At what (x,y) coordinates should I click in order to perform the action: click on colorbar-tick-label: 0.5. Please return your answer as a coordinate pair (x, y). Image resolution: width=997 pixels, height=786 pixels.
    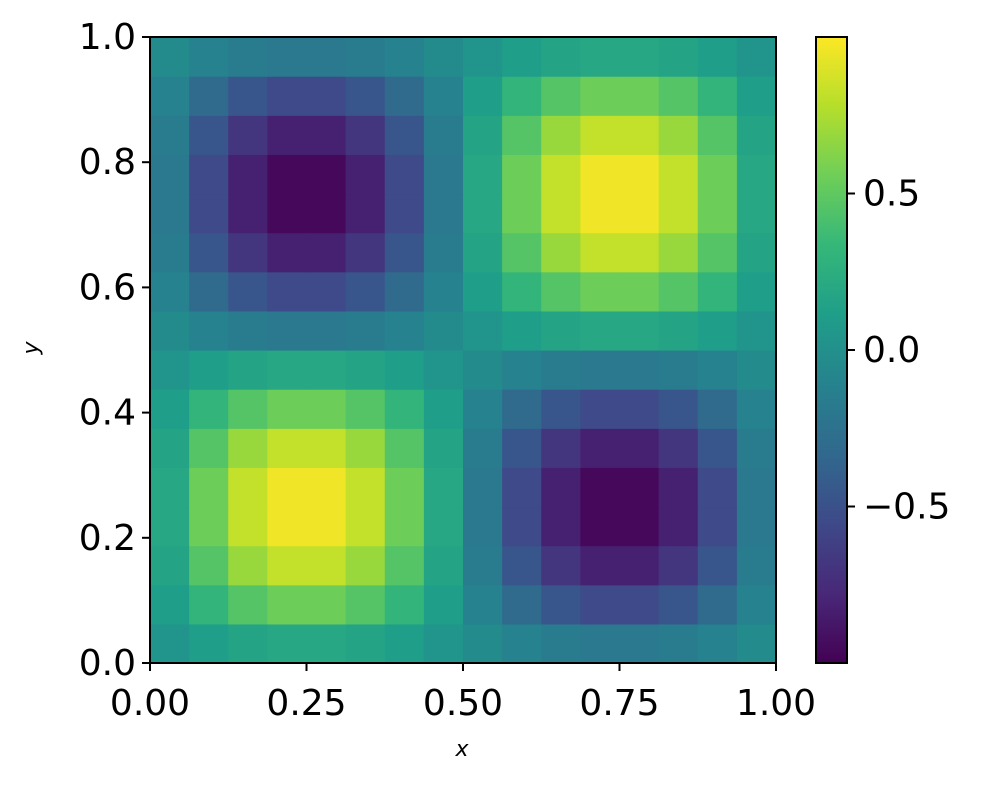
    Looking at the image, I should click on (891, 194).